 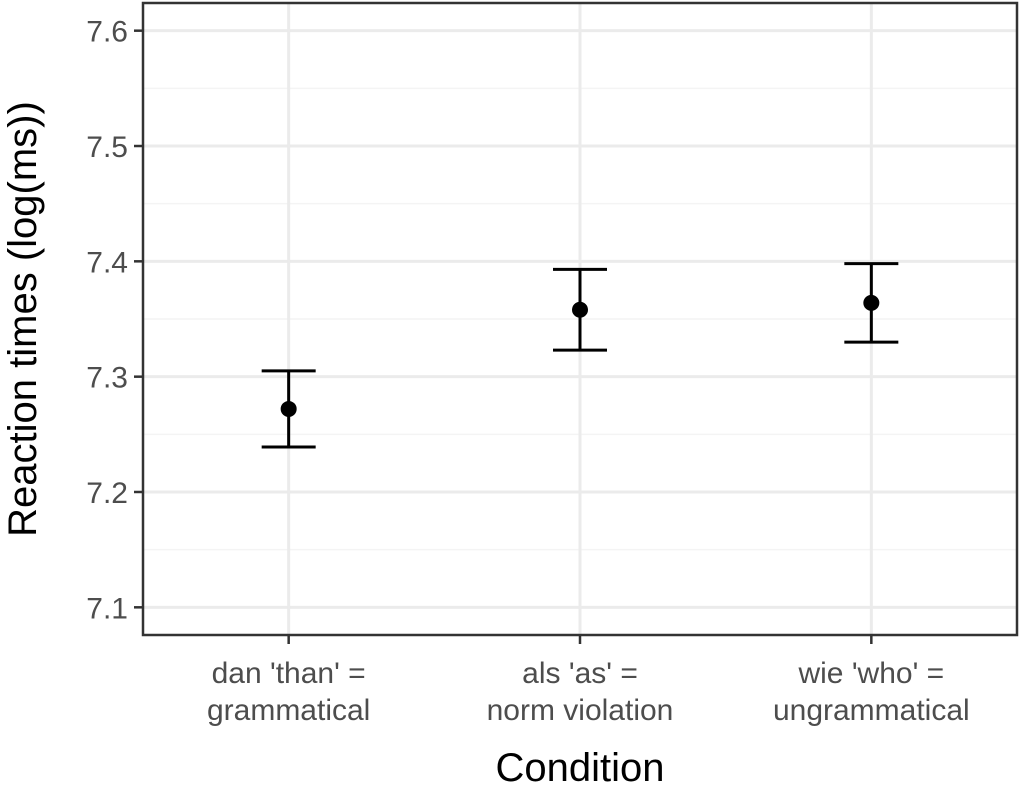 What do you see at coordinates (579, 766) in the screenshot?
I see `x-axis-title: Condition` at bounding box center [579, 766].